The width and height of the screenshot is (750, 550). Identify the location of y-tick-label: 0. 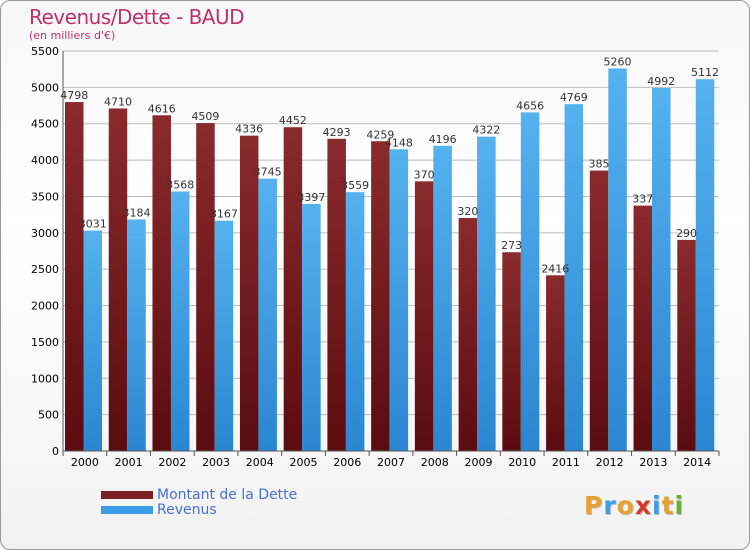
(55, 451).